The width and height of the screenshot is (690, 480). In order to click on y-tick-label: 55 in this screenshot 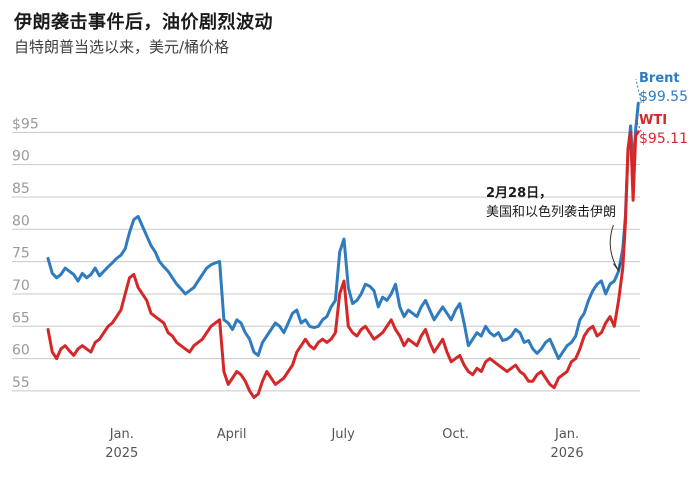, I will do `click(21, 383)`.